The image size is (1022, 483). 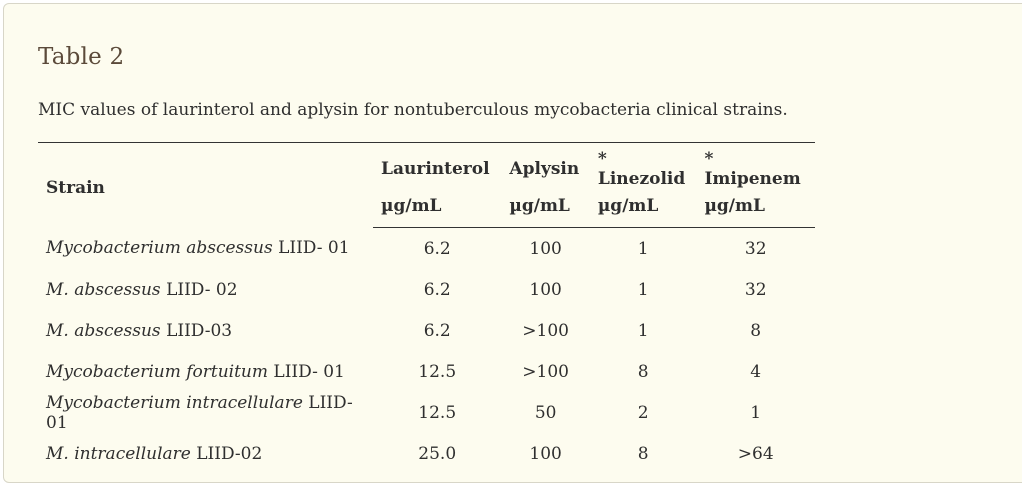 I want to click on strain-code: LIID-02, so click(x=226, y=453).